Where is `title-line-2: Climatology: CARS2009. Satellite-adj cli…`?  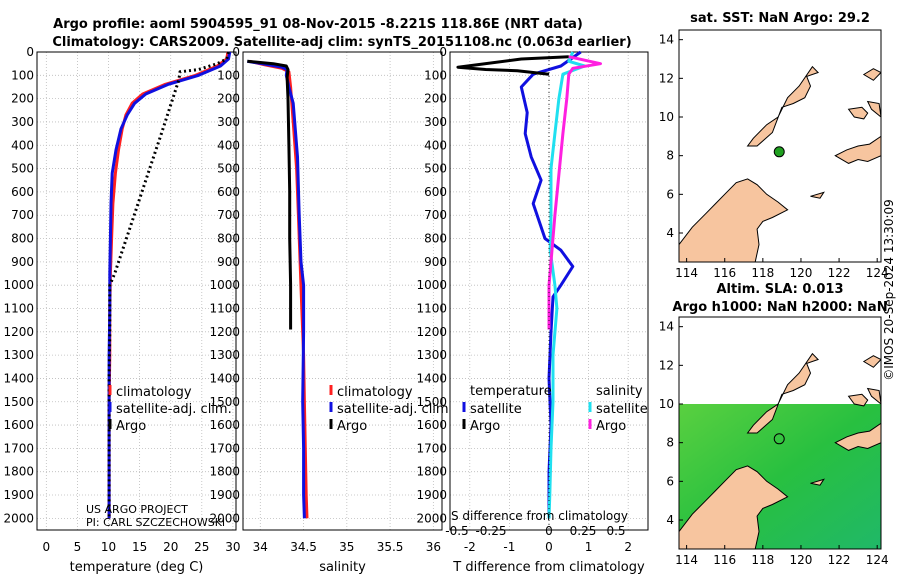
title-line-2: Climatology: CARS2009. Satellite-adj cli… is located at coordinates (341, 42).